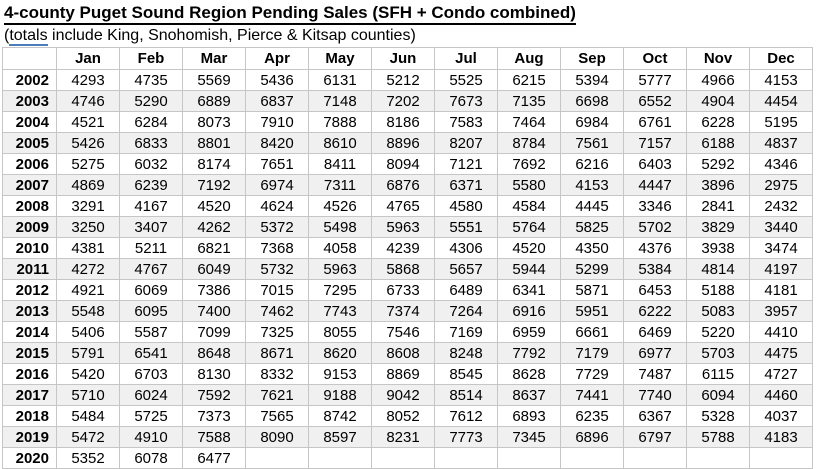 The height and width of the screenshot is (469, 827). I want to click on data-cell-2003-dec: 4454, so click(781, 101).